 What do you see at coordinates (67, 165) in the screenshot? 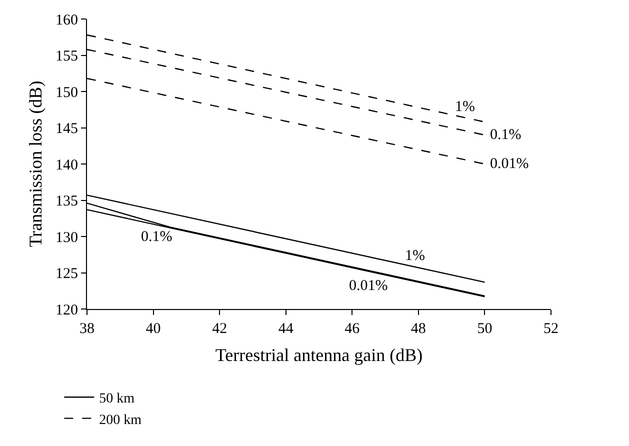
I see `y-tick-label: 140` at bounding box center [67, 165].